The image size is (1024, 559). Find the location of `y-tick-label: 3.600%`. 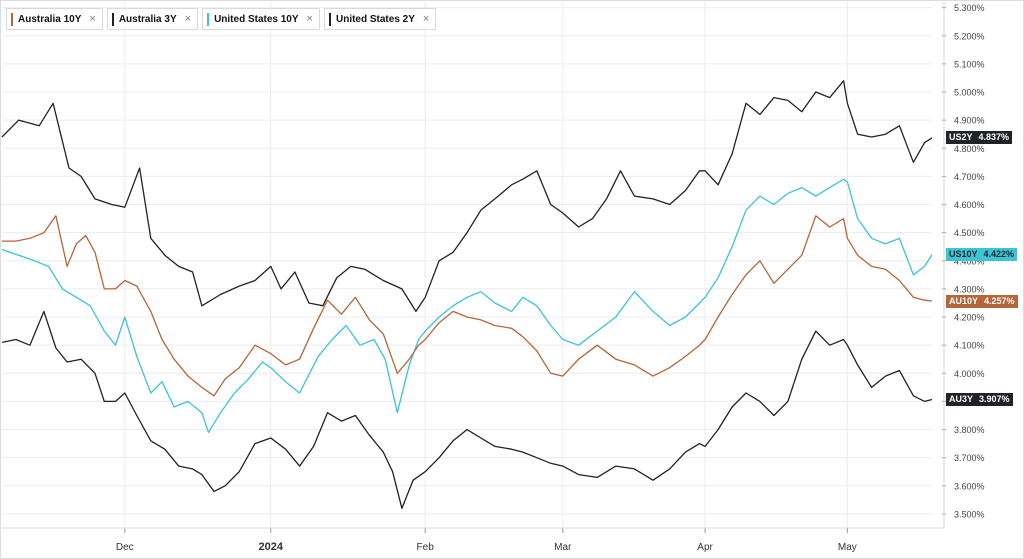

y-tick-label: 3.600% is located at coordinates (969, 486).